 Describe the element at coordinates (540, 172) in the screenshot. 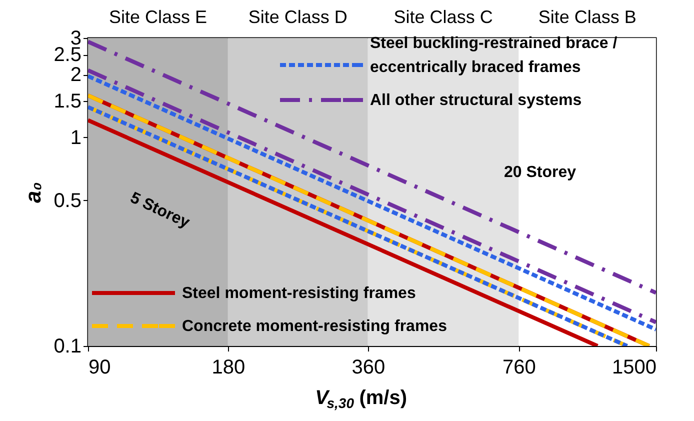

I see `annotation: 20 Storey` at that location.